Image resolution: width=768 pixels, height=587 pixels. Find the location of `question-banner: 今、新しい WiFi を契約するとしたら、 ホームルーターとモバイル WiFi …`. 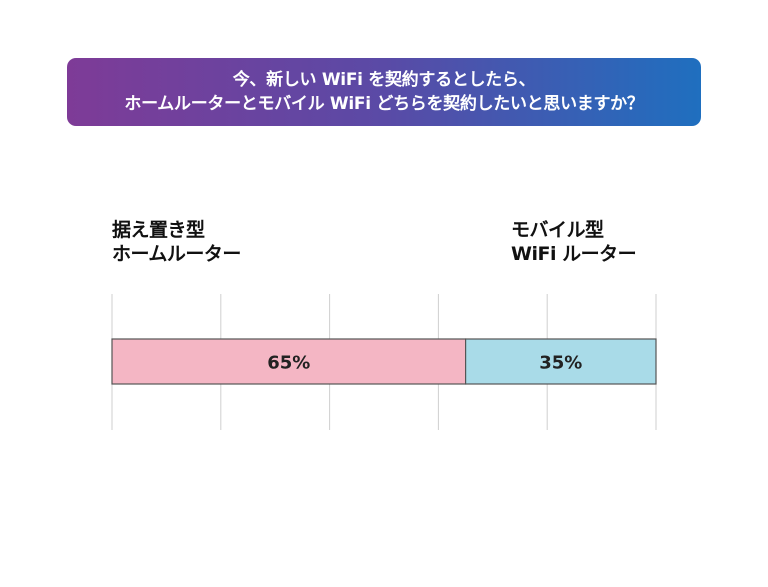

question-banner: 今、新しい WiFi を契約するとしたら、 ホームルーターとモバイル WiFi … is located at coordinates (384, 92).